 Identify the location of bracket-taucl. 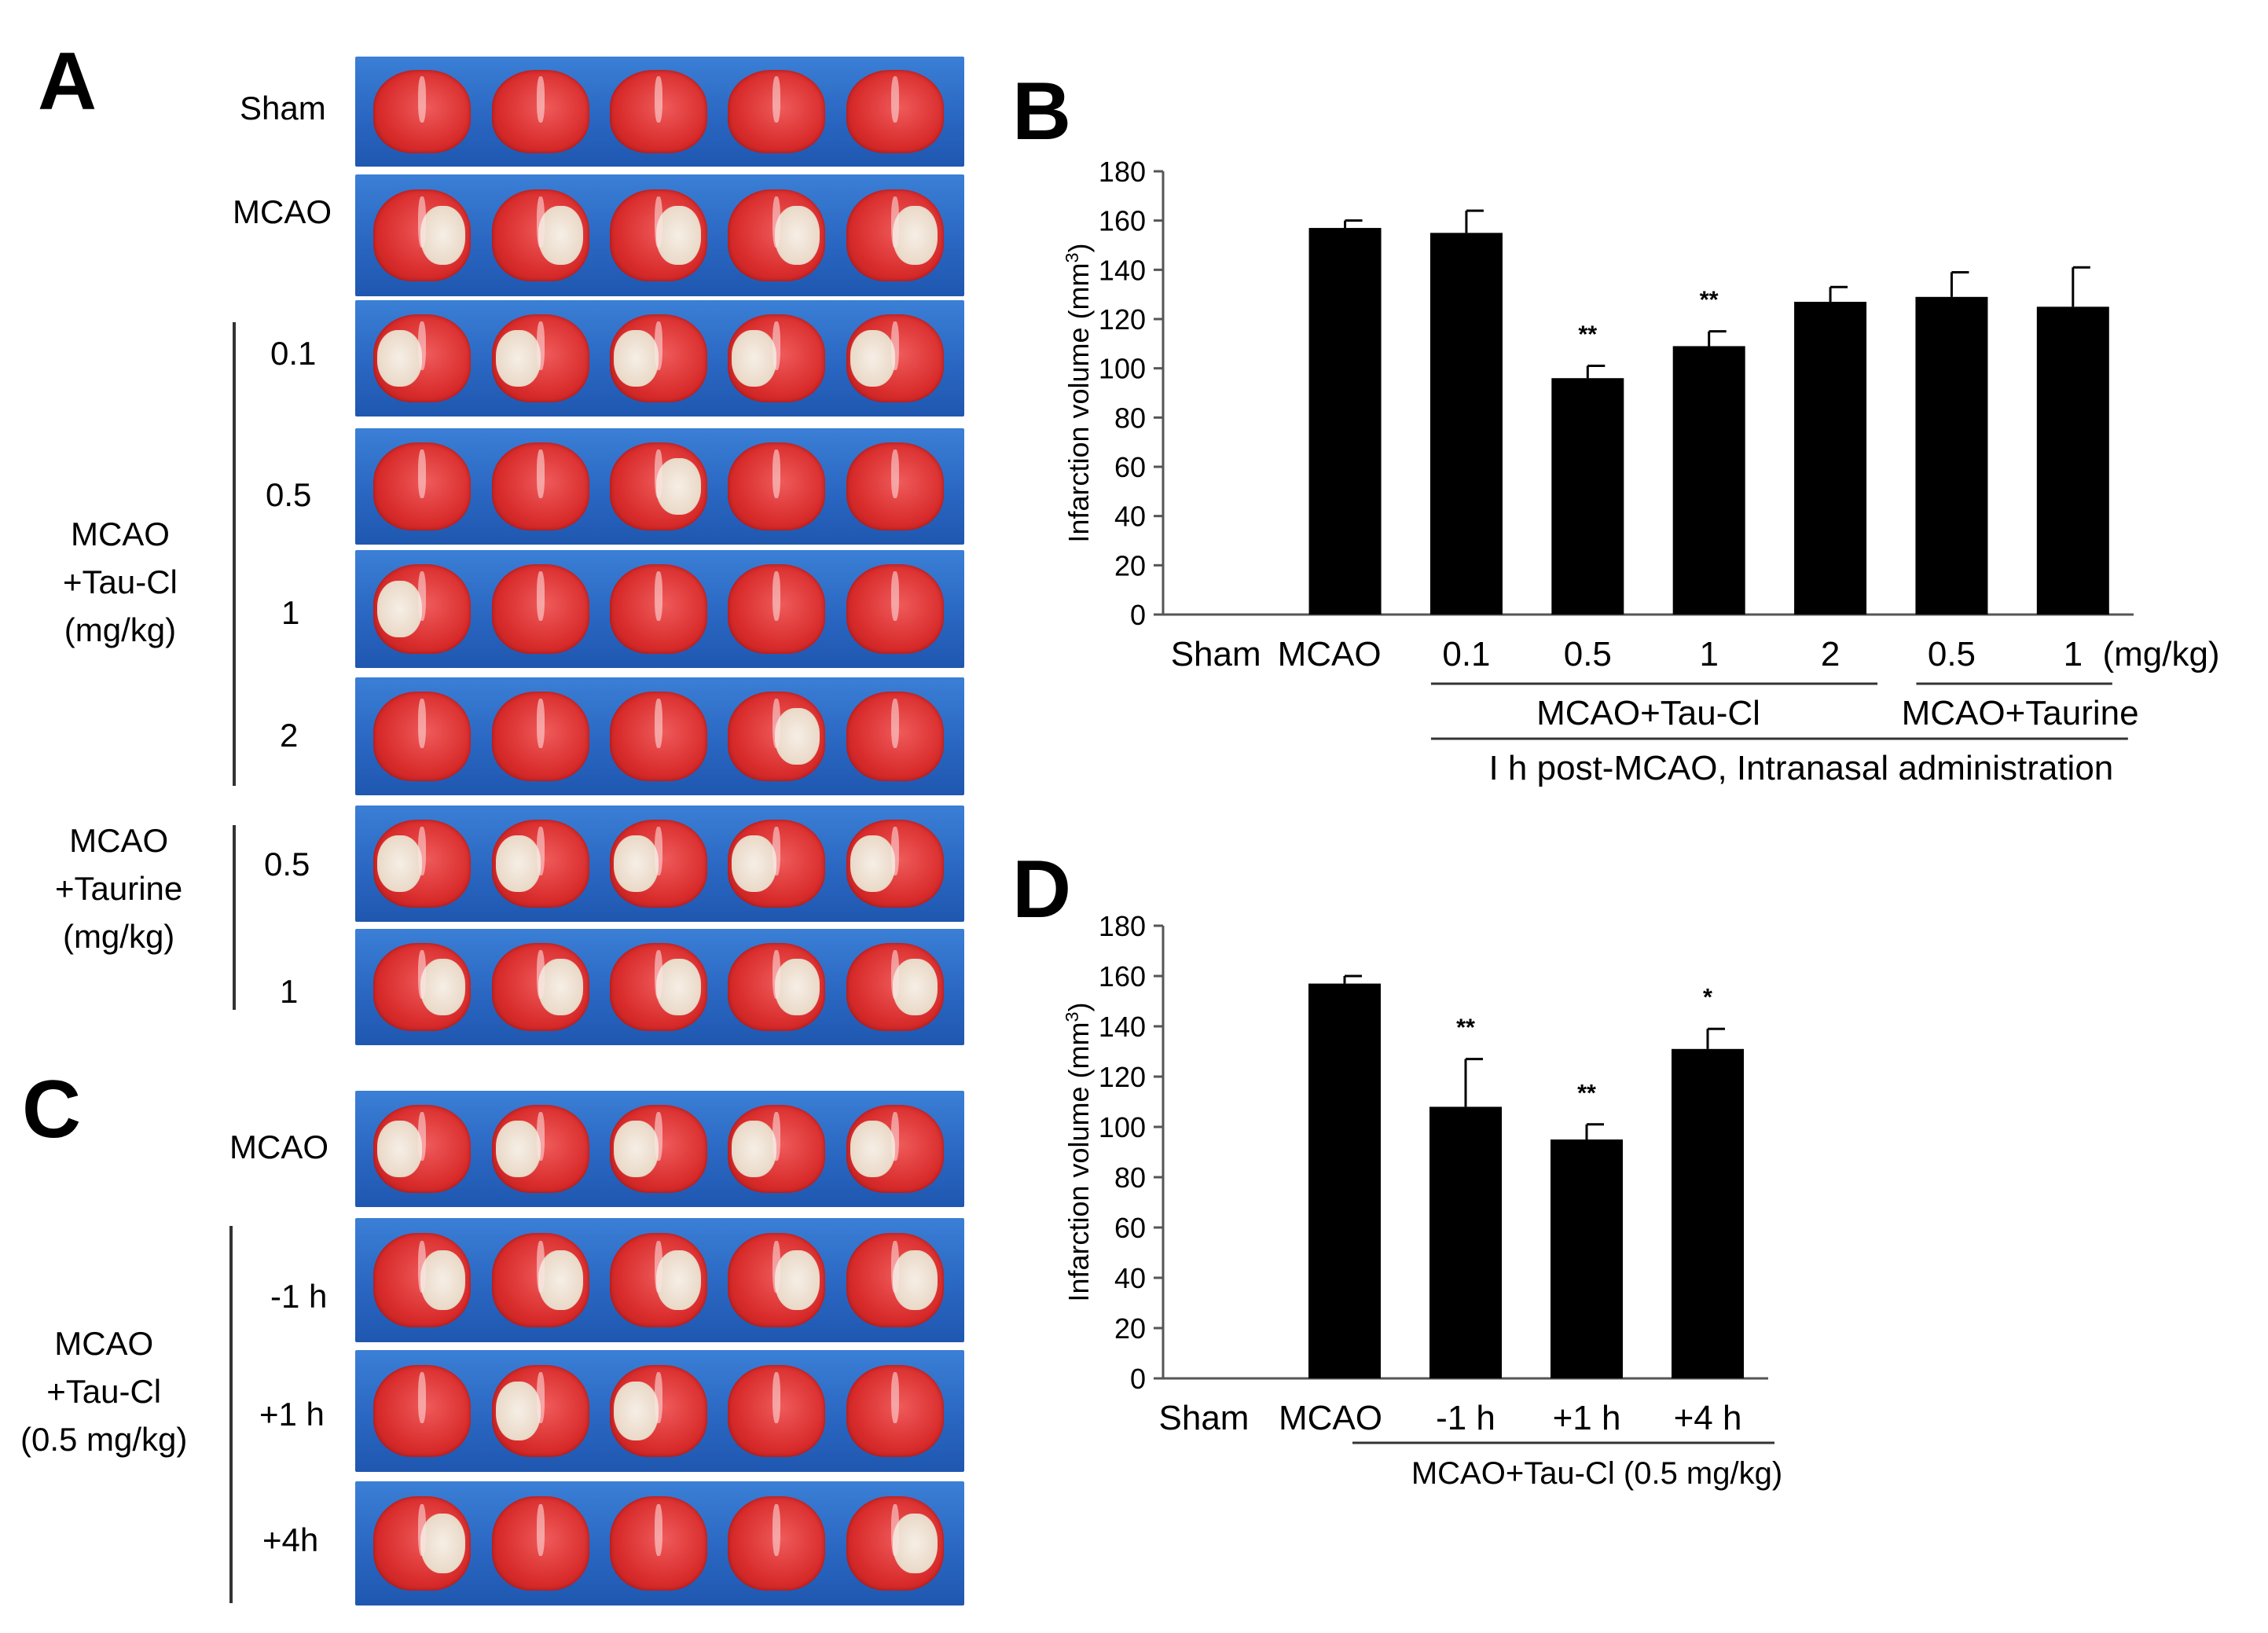
(235, 554).